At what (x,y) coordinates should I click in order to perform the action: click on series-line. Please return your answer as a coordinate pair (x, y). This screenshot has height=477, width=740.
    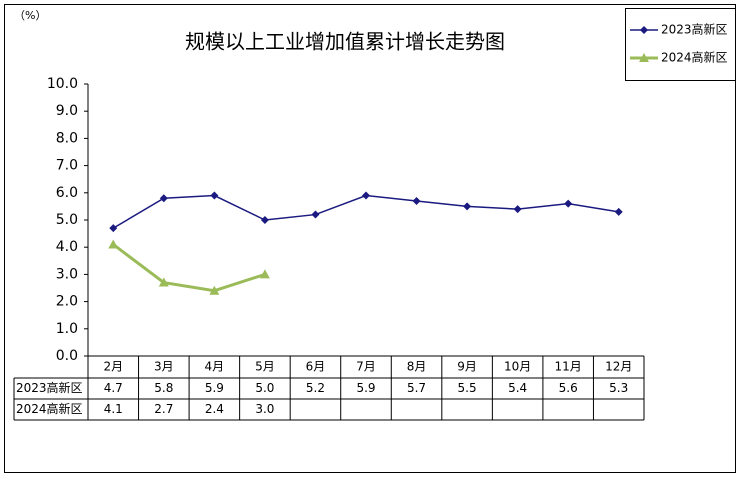
    Looking at the image, I should click on (189, 268).